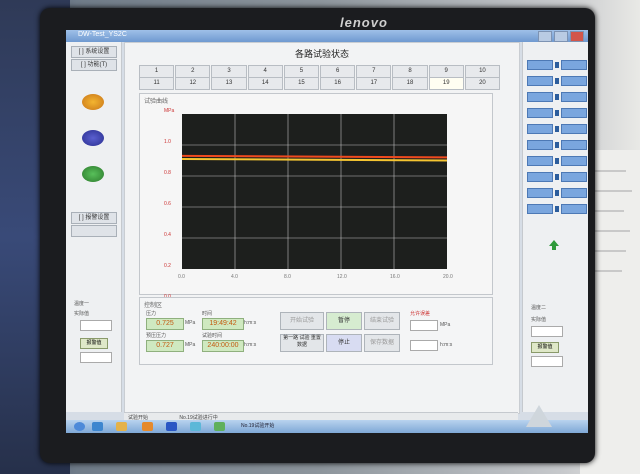 The height and width of the screenshot is (474, 640). What do you see at coordinates (156, 336) in the screenshot?
I see `preset-pressure-label: 预压压力` at bounding box center [156, 336].